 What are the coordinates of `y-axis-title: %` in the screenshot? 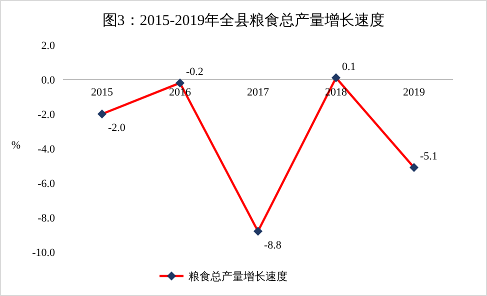 It's located at (16, 146).